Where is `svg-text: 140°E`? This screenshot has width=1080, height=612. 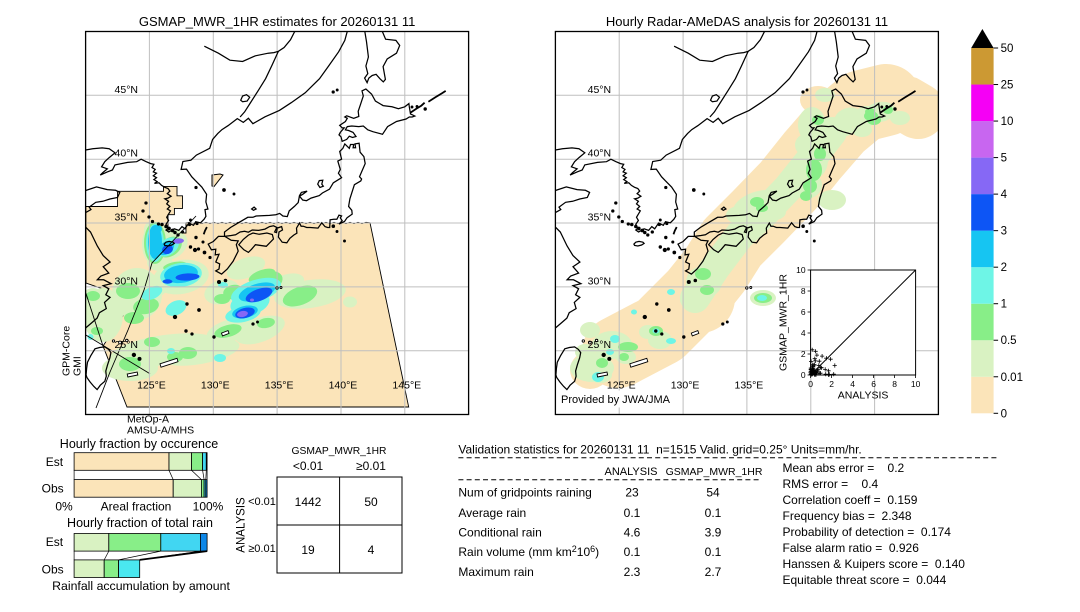 svg-text: 140°E is located at coordinates (343, 386).